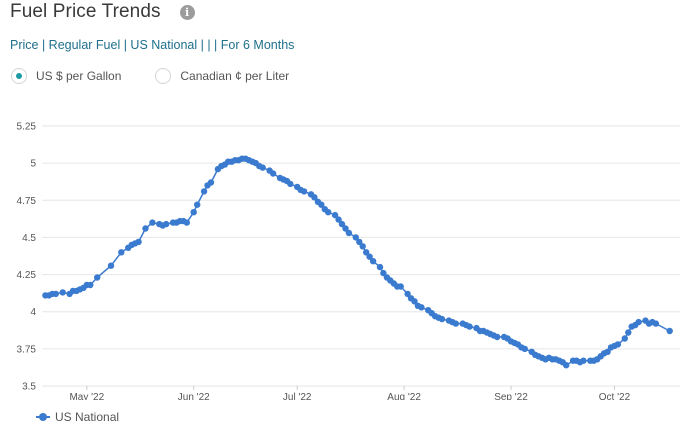 The height and width of the screenshot is (440, 700). What do you see at coordinates (29, 238) in the screenshot?
I see `y-tick-label: 4.5` at bounding box center [29, 238].